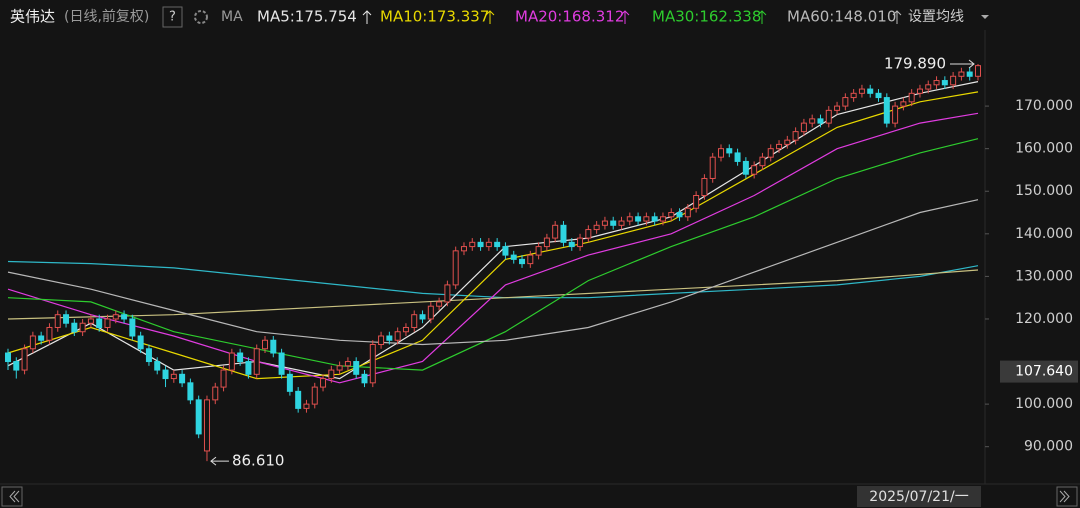 This screenshot has height=508, width=1080. What do you see at coordinates (1044, 404) in the screenshot?
I see `y-tick-label: 100.000` at bounding box center [1044, 404].